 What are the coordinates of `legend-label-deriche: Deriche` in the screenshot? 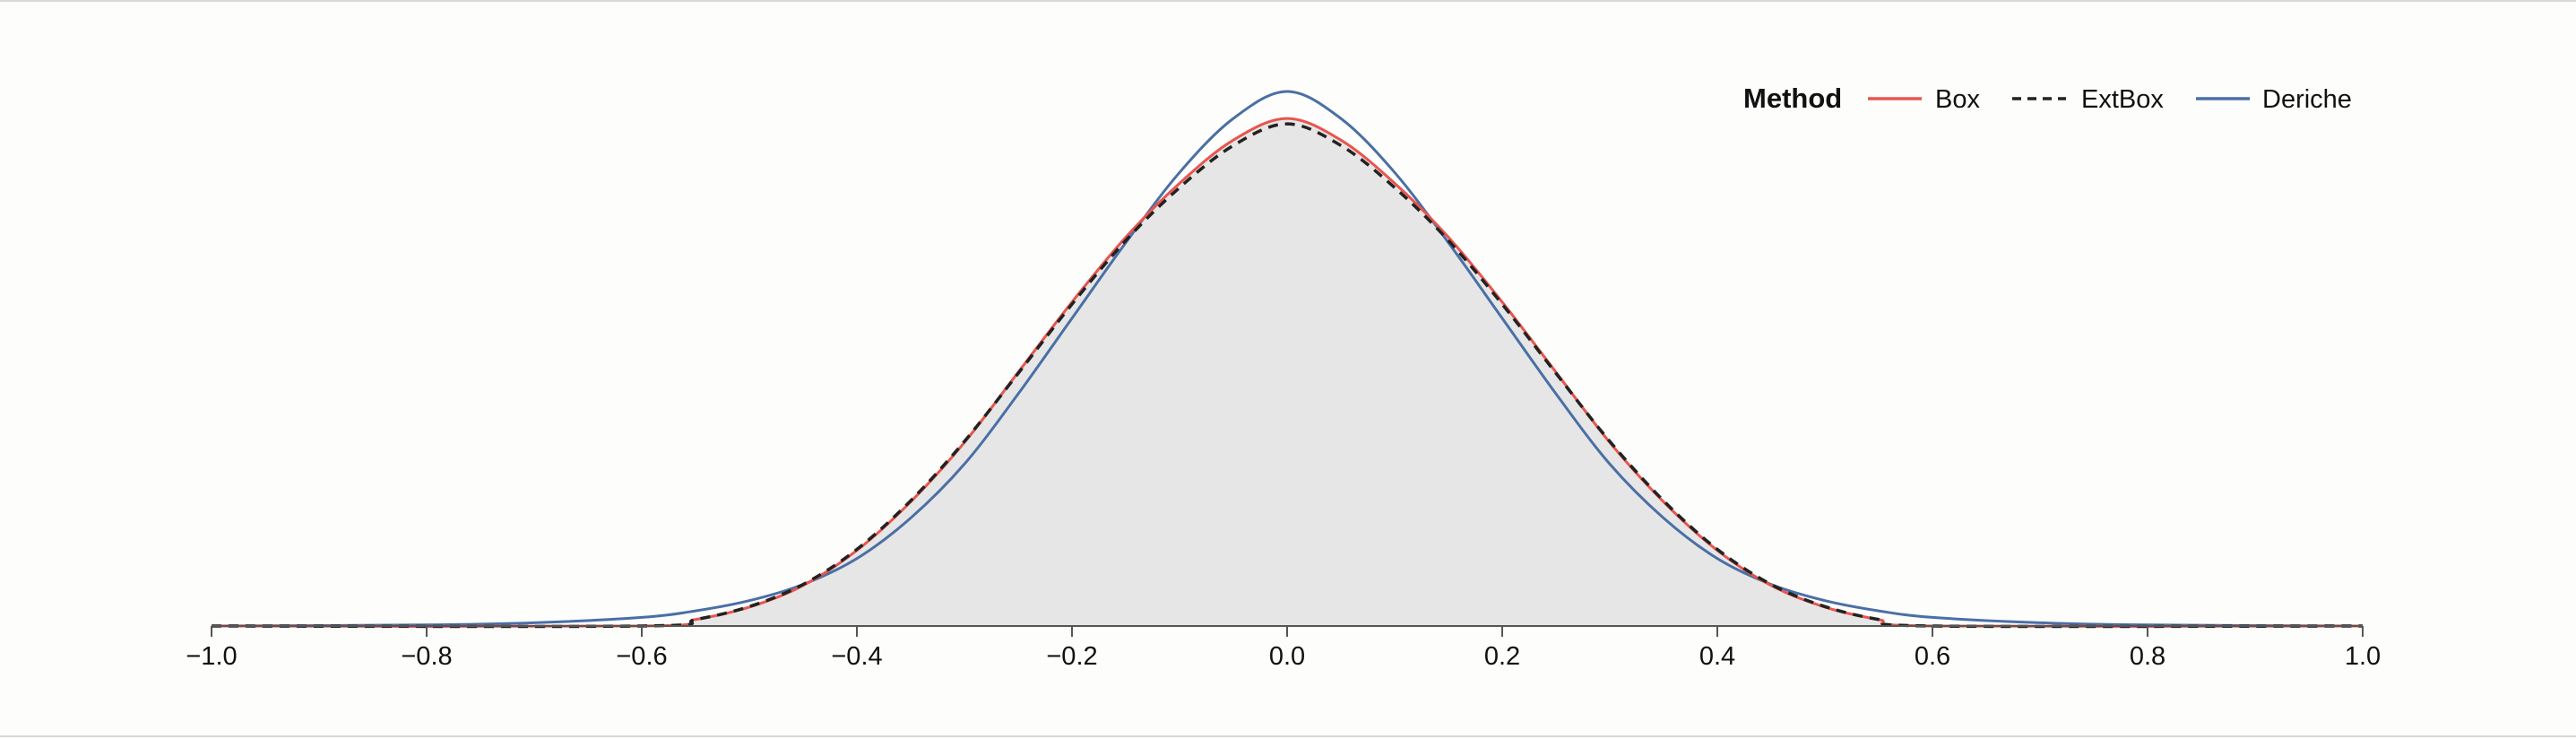 It's located at (2307, 99).